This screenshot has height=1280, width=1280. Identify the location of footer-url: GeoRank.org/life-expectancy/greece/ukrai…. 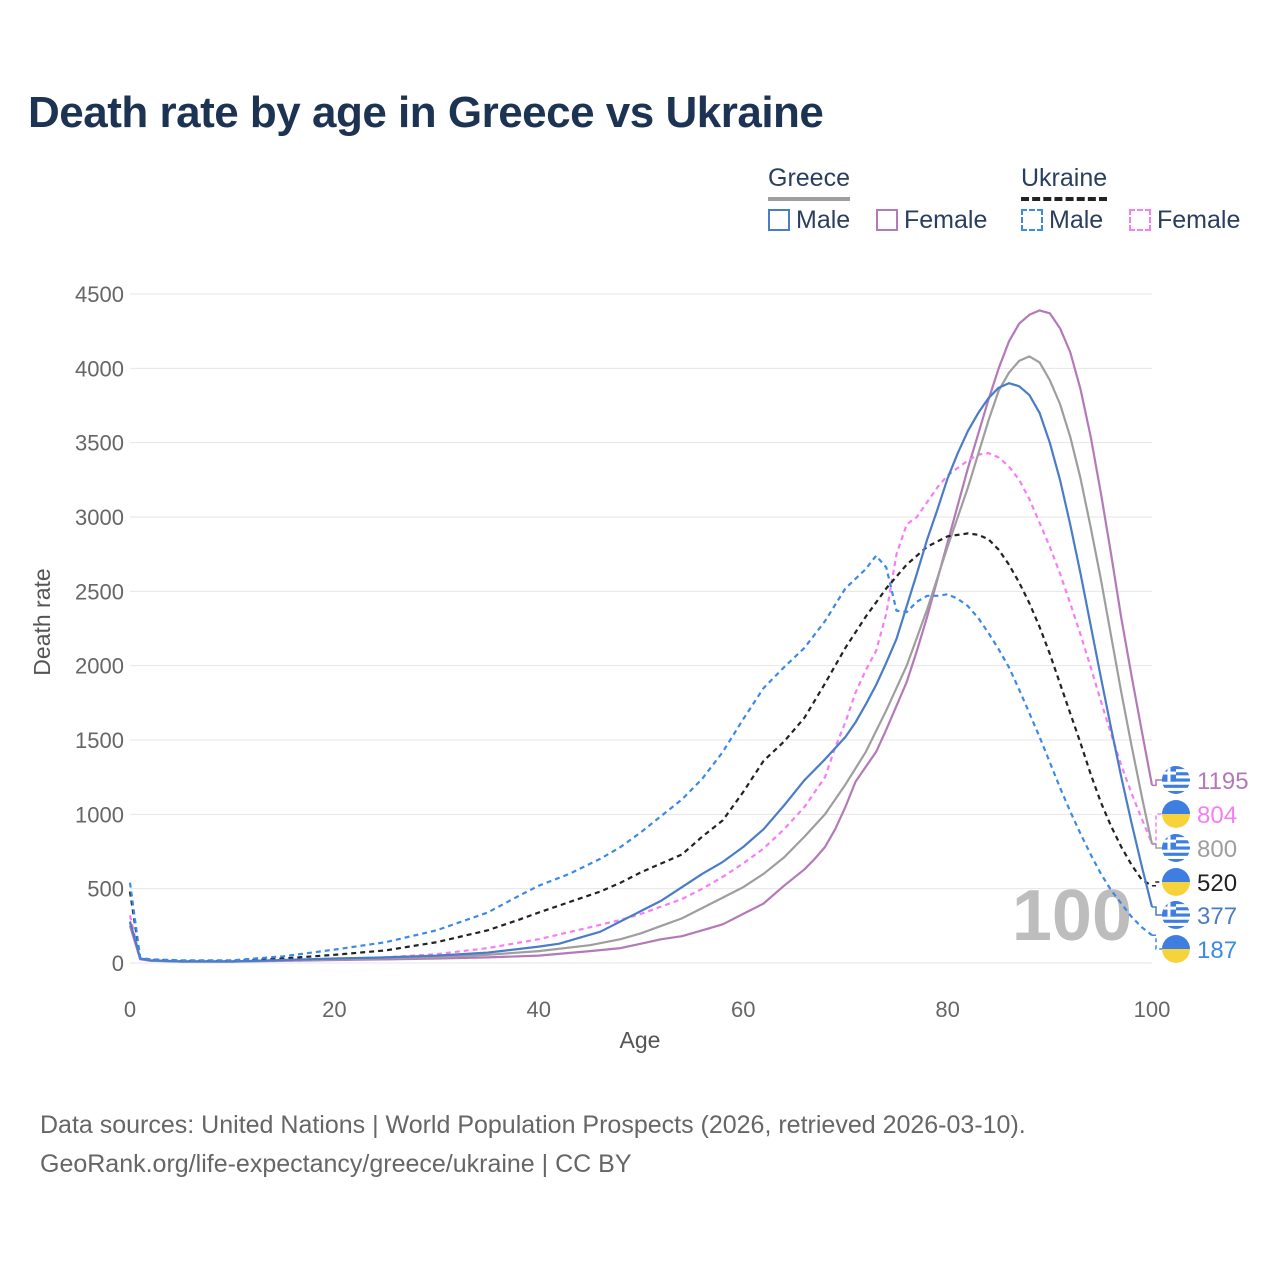
(336, 1164).